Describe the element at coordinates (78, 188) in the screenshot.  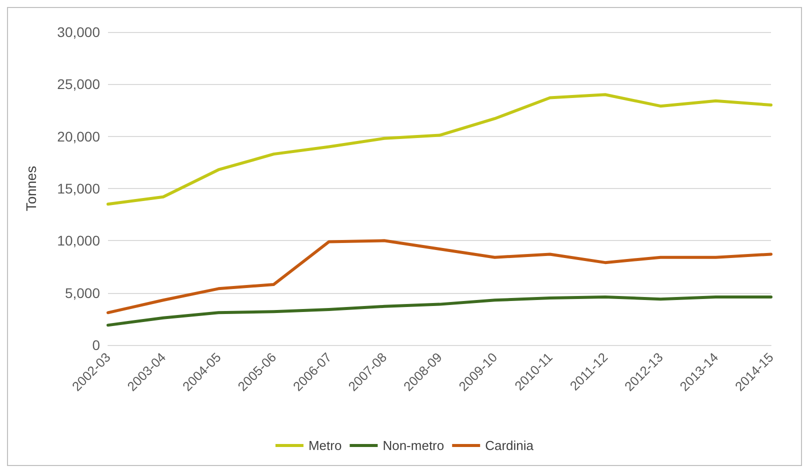
I see `y-tick-label: 15,000` at that location.